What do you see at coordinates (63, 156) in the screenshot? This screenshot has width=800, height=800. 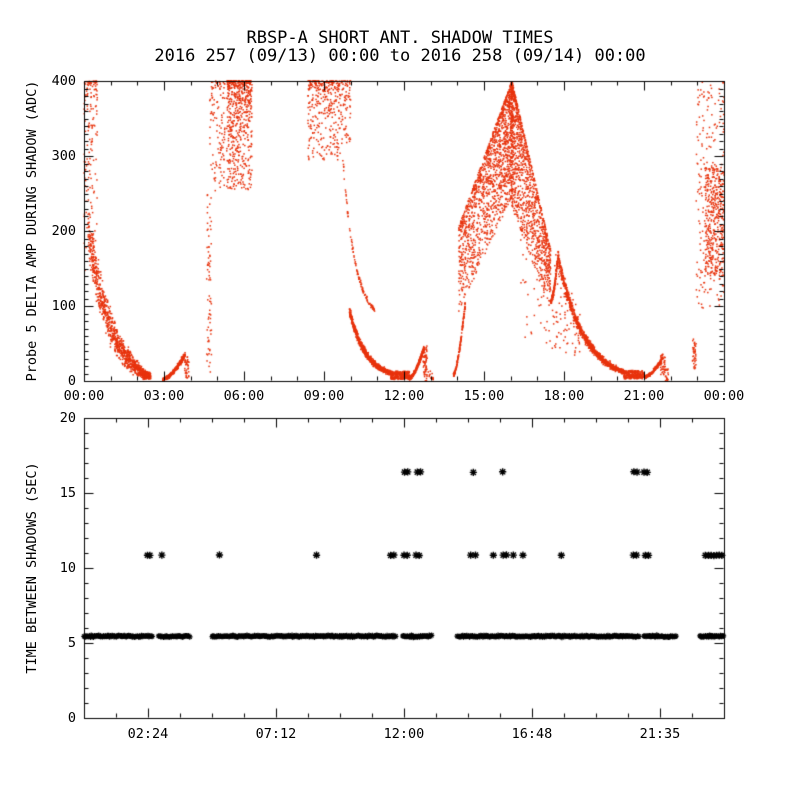 I see `top-y-tick-label: 300` at bounding box center [63, 156].